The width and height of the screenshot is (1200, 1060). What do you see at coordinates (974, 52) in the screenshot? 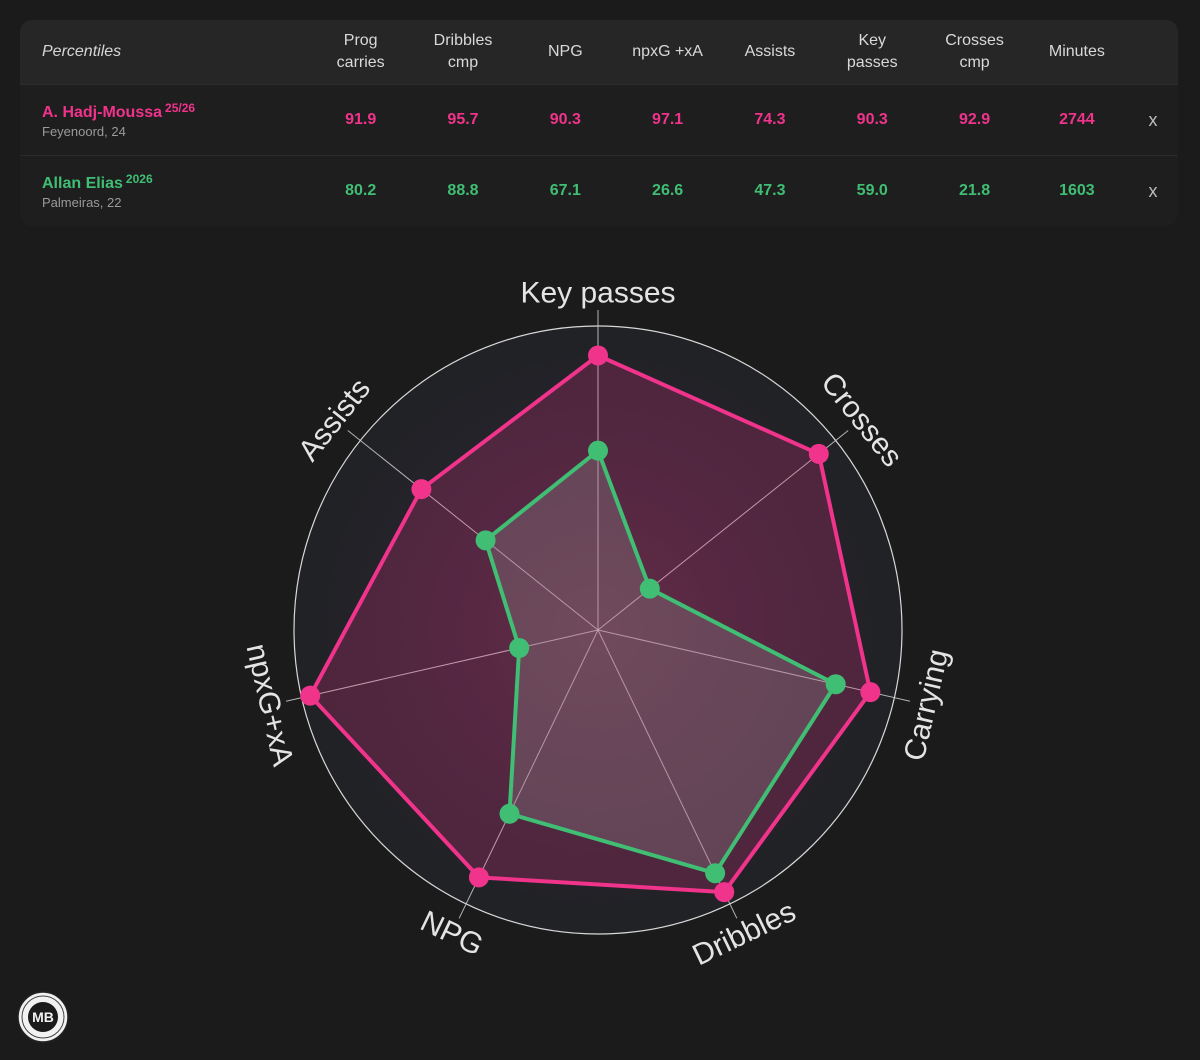
I see `col-crosses-cmp: Crosses cmp` at bounding box center [974, 52].